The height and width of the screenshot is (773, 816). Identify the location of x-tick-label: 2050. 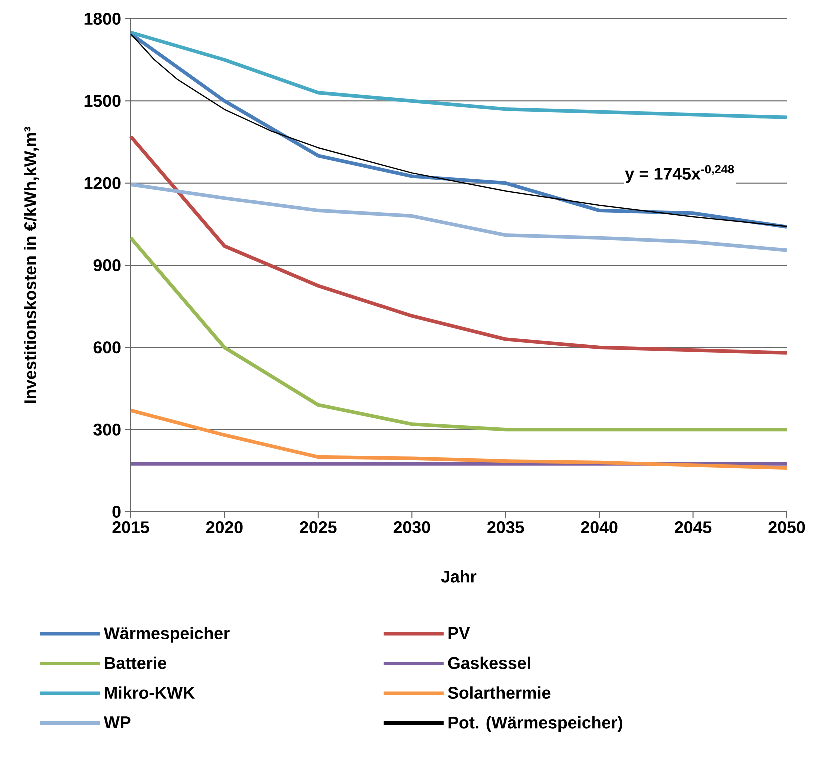
(787, 528).